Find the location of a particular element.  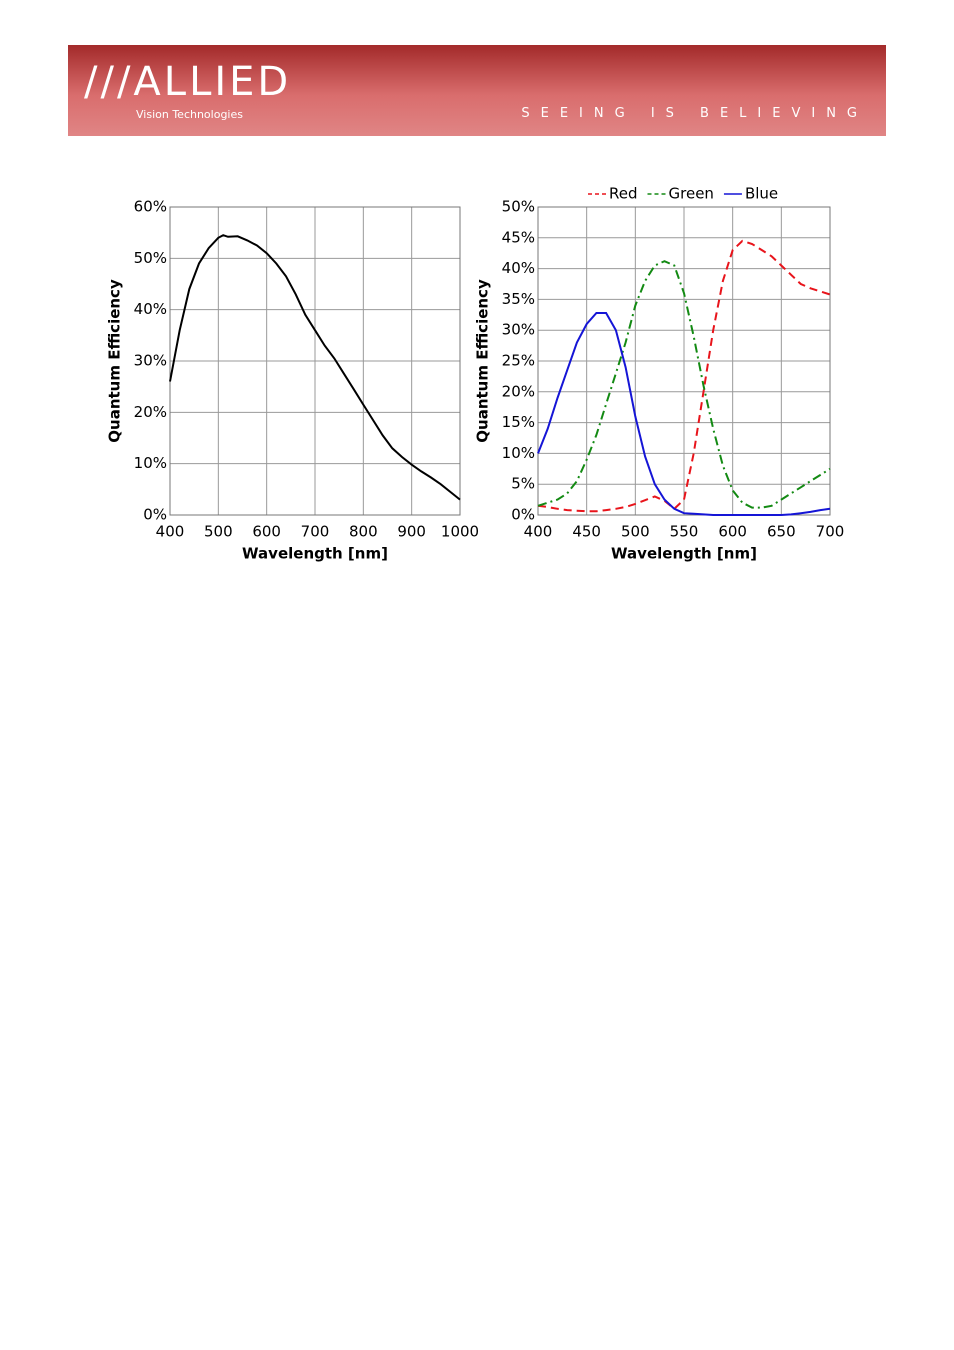

x-tick-label: 1000 is located at coordinates (460, 532).